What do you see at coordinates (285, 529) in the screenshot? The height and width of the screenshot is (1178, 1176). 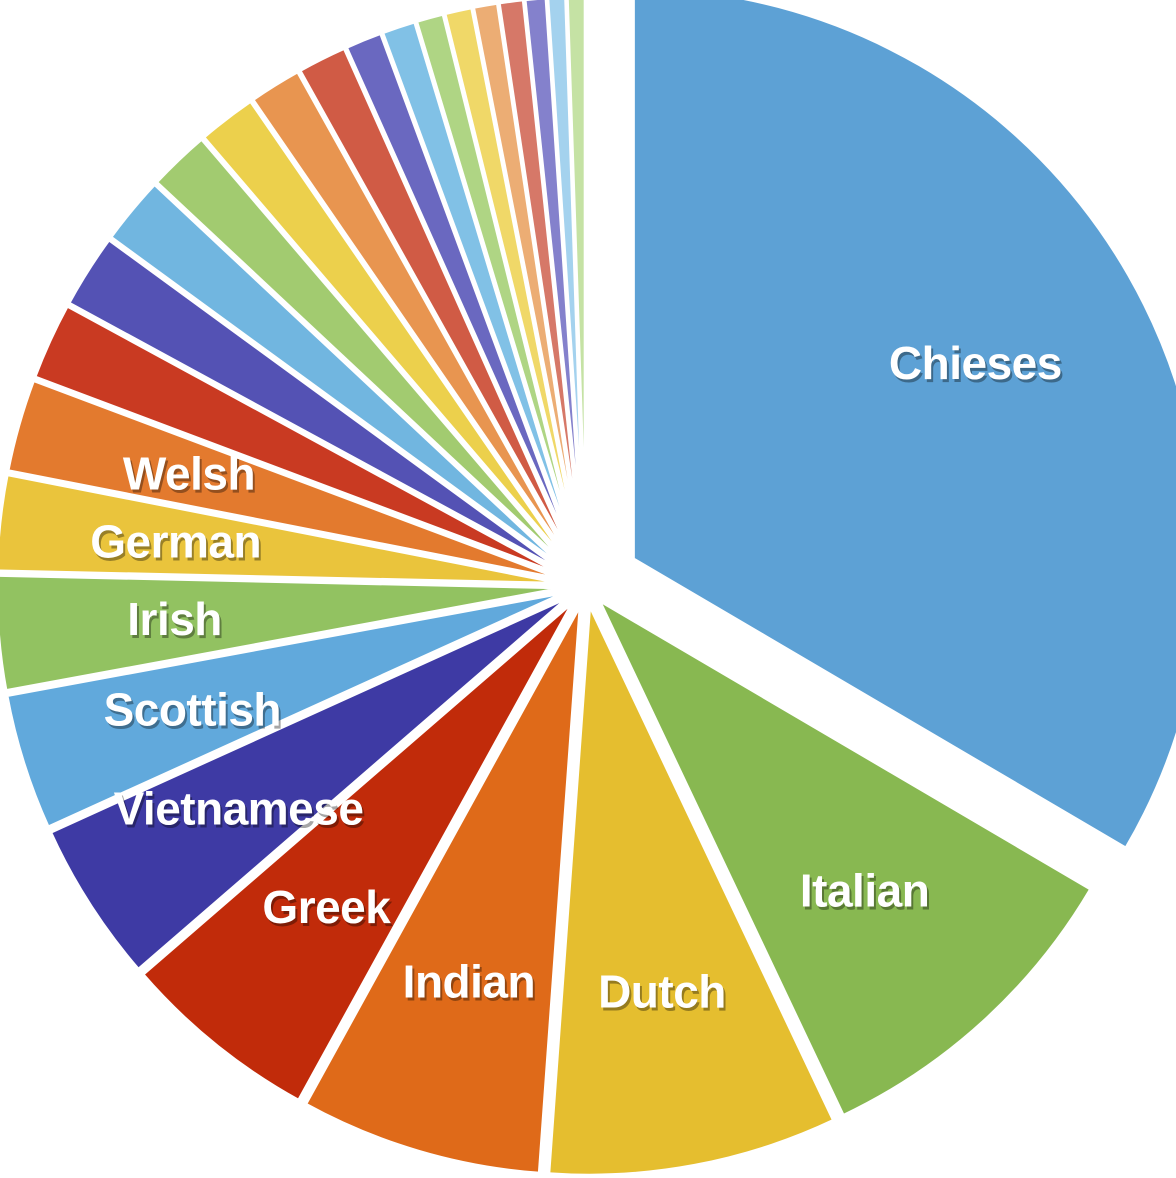 I see `pie-slice-german` at bounding box center [285, 529].